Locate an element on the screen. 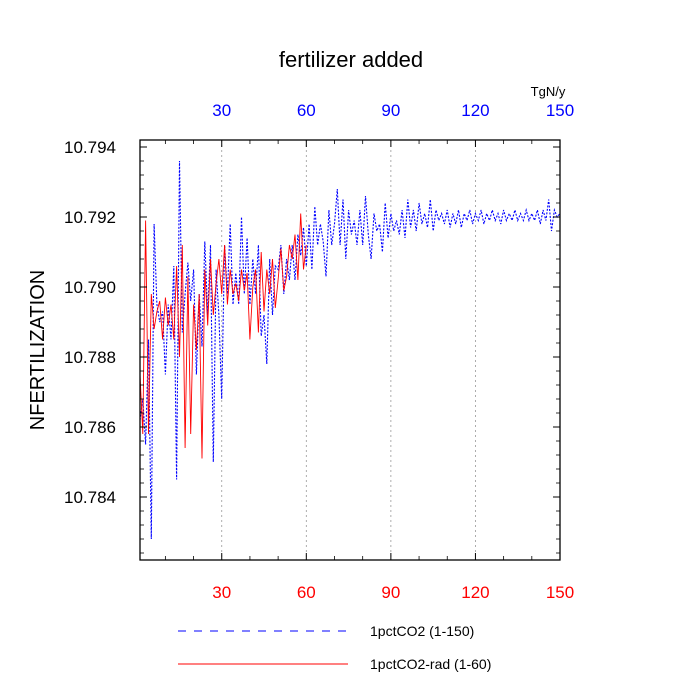  y-axis-label: NFERTILIZATION is located at coordinates (38, 350).